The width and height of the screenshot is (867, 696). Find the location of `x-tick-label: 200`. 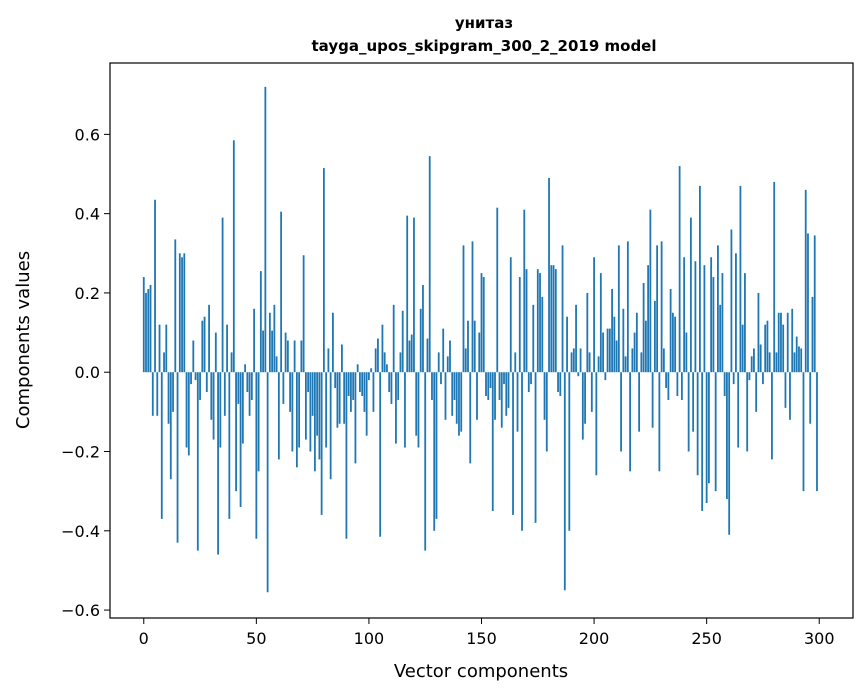

x-tick-label: 200 is located at coordinates (594, 638).